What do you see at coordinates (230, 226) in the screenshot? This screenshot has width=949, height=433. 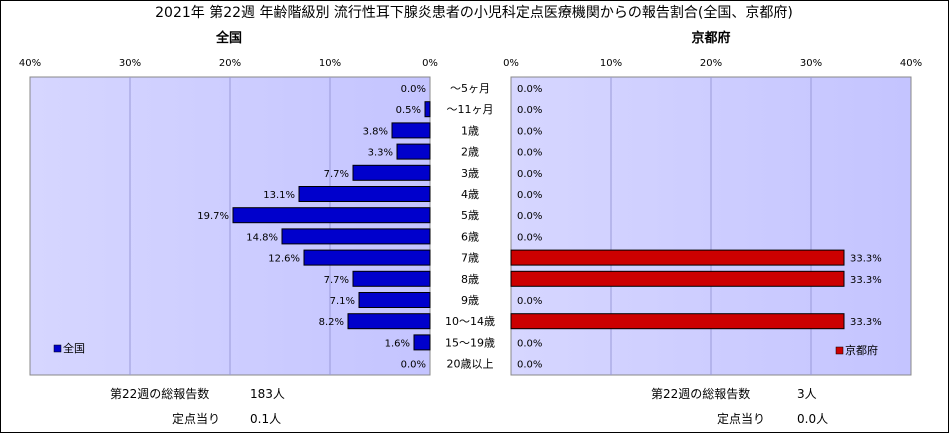 I see `left-gridlines` at bounding box center [230, 226].